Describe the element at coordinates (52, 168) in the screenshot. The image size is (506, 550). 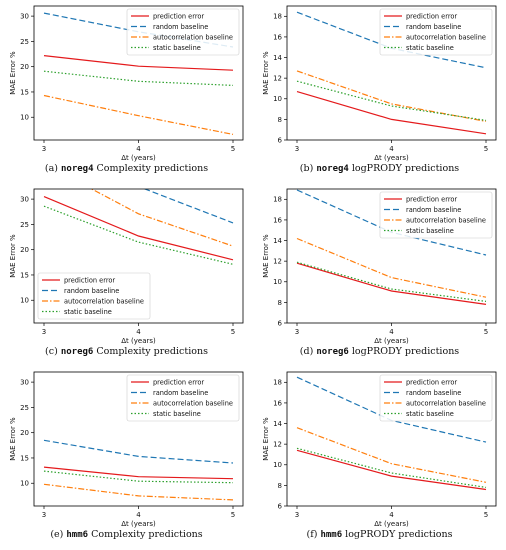
I see `caption-prefix: (a)` at that location.